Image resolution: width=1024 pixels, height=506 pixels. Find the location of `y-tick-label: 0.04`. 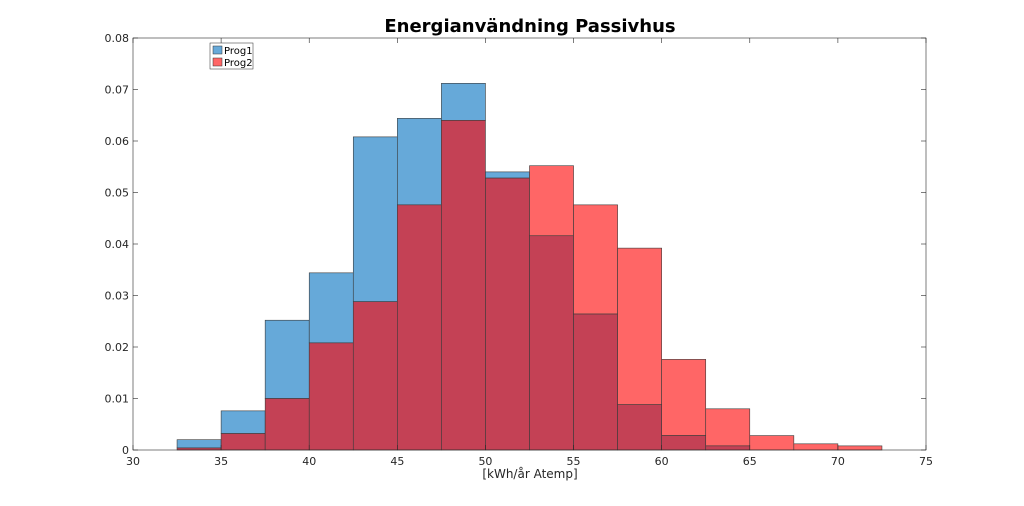

y-tick-label: 0.04 is located at coordinates (117, 244).